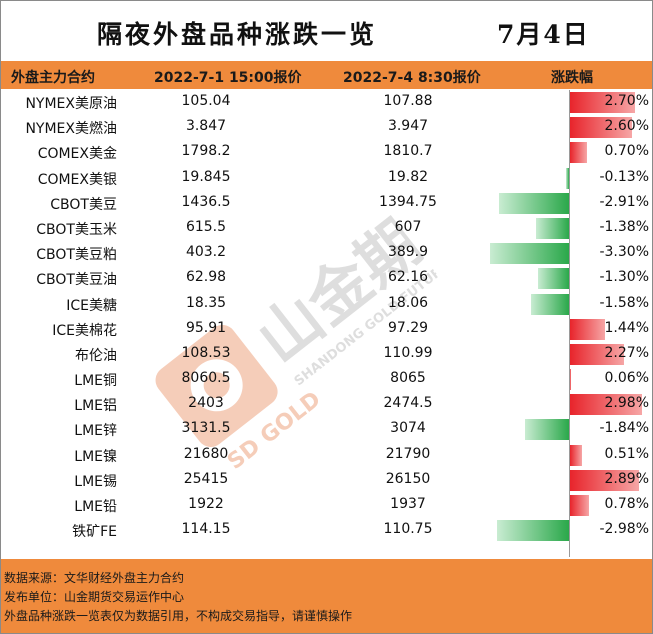  Describe the element at coordinates (326, 354) in the screenshot. I see `table-row: 布伦油 108.53 110.99 2.27%` at that location.